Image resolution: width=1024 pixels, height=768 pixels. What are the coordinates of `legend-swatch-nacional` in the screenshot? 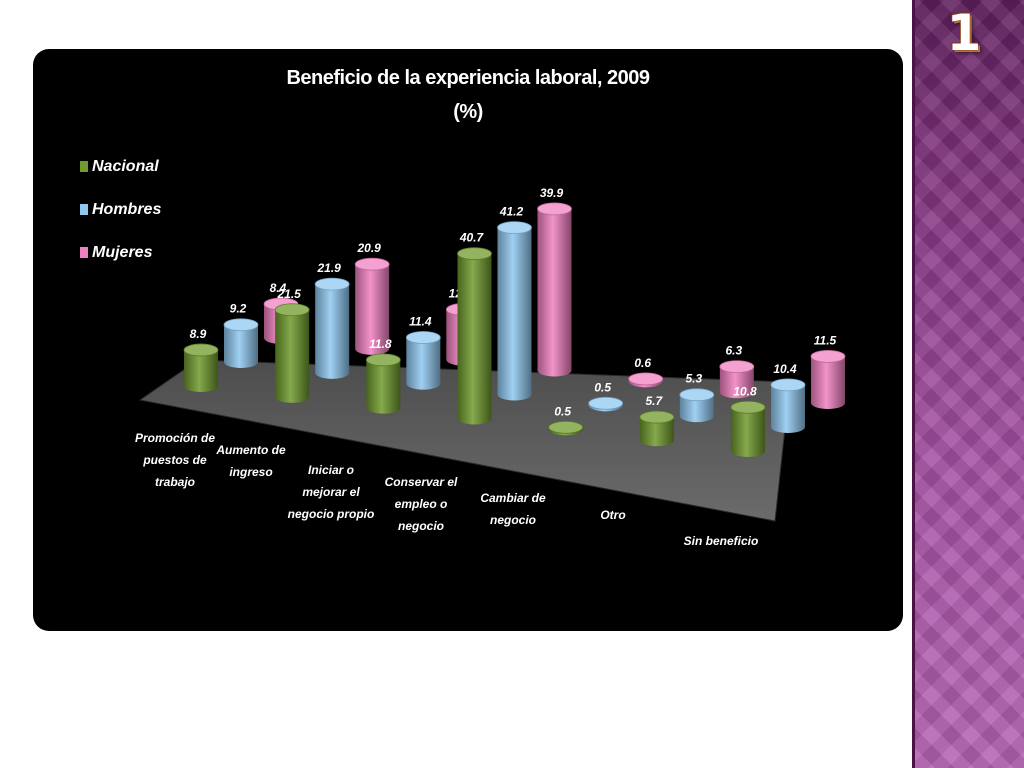 It's located at (84, 166).